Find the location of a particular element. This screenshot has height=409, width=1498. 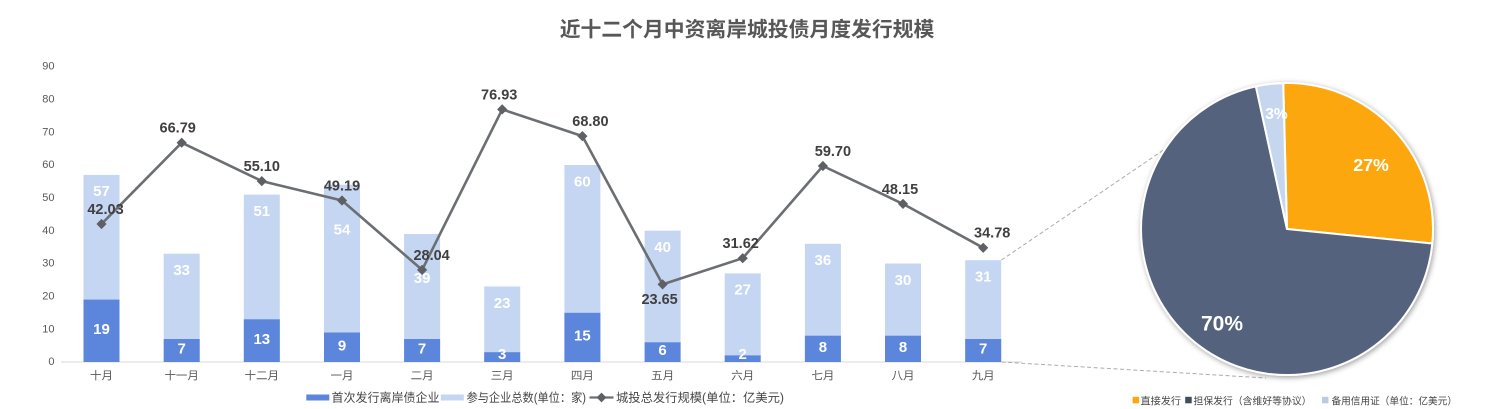

svg-text: 参与企业总数(单位：家) is located at coordinates (527, 398).